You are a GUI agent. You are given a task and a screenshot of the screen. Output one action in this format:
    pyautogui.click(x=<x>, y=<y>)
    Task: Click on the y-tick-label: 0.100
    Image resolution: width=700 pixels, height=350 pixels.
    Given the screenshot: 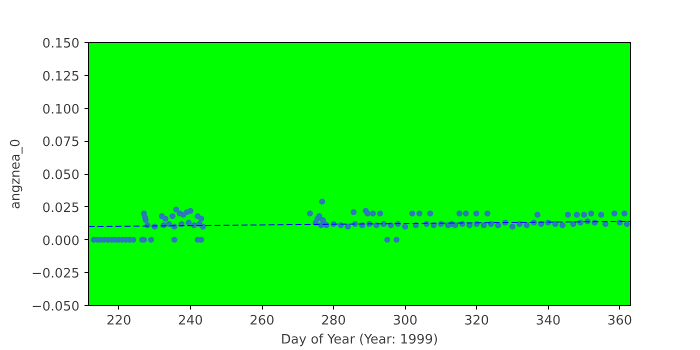 What is the action you would take?
    pyautogui.click(x=61, y=110)
    